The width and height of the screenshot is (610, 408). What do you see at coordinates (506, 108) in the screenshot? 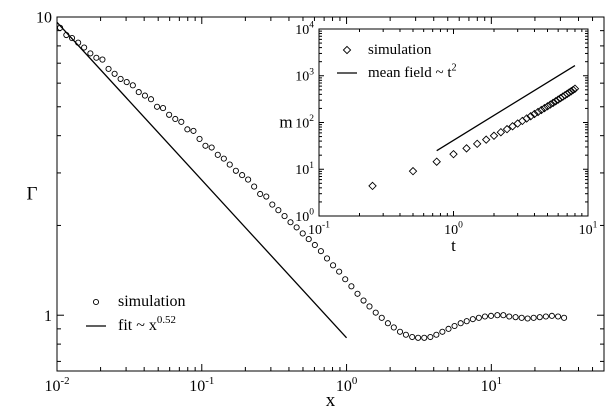
I see `inset-series-line` at bounding box center [506, 108].